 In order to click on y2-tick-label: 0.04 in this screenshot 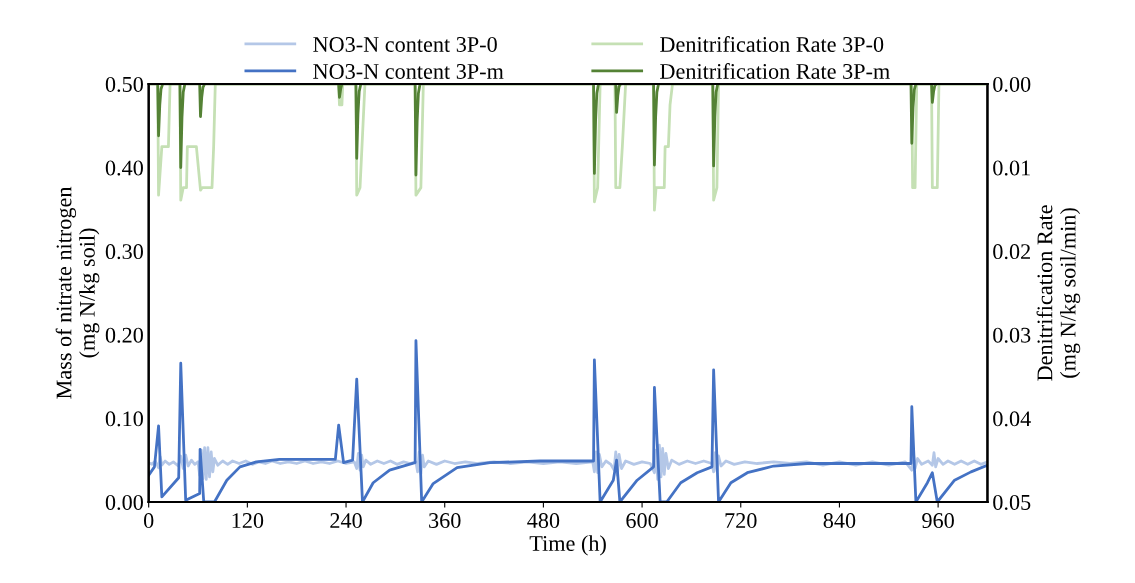, I will do `click(1012, 419)`.